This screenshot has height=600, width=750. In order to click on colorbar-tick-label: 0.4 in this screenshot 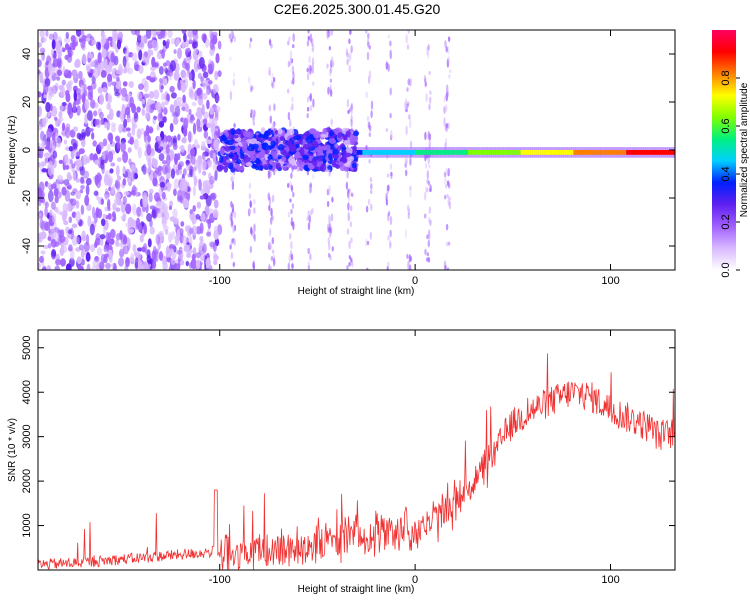, I will do `click(726, 173)`.